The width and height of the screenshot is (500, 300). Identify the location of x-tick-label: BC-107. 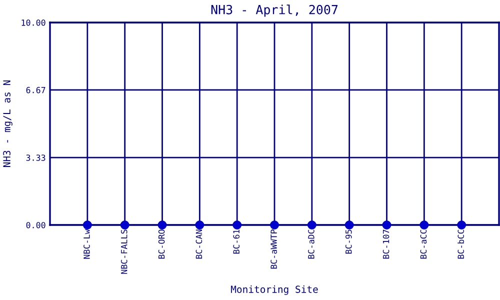
(386, 244).